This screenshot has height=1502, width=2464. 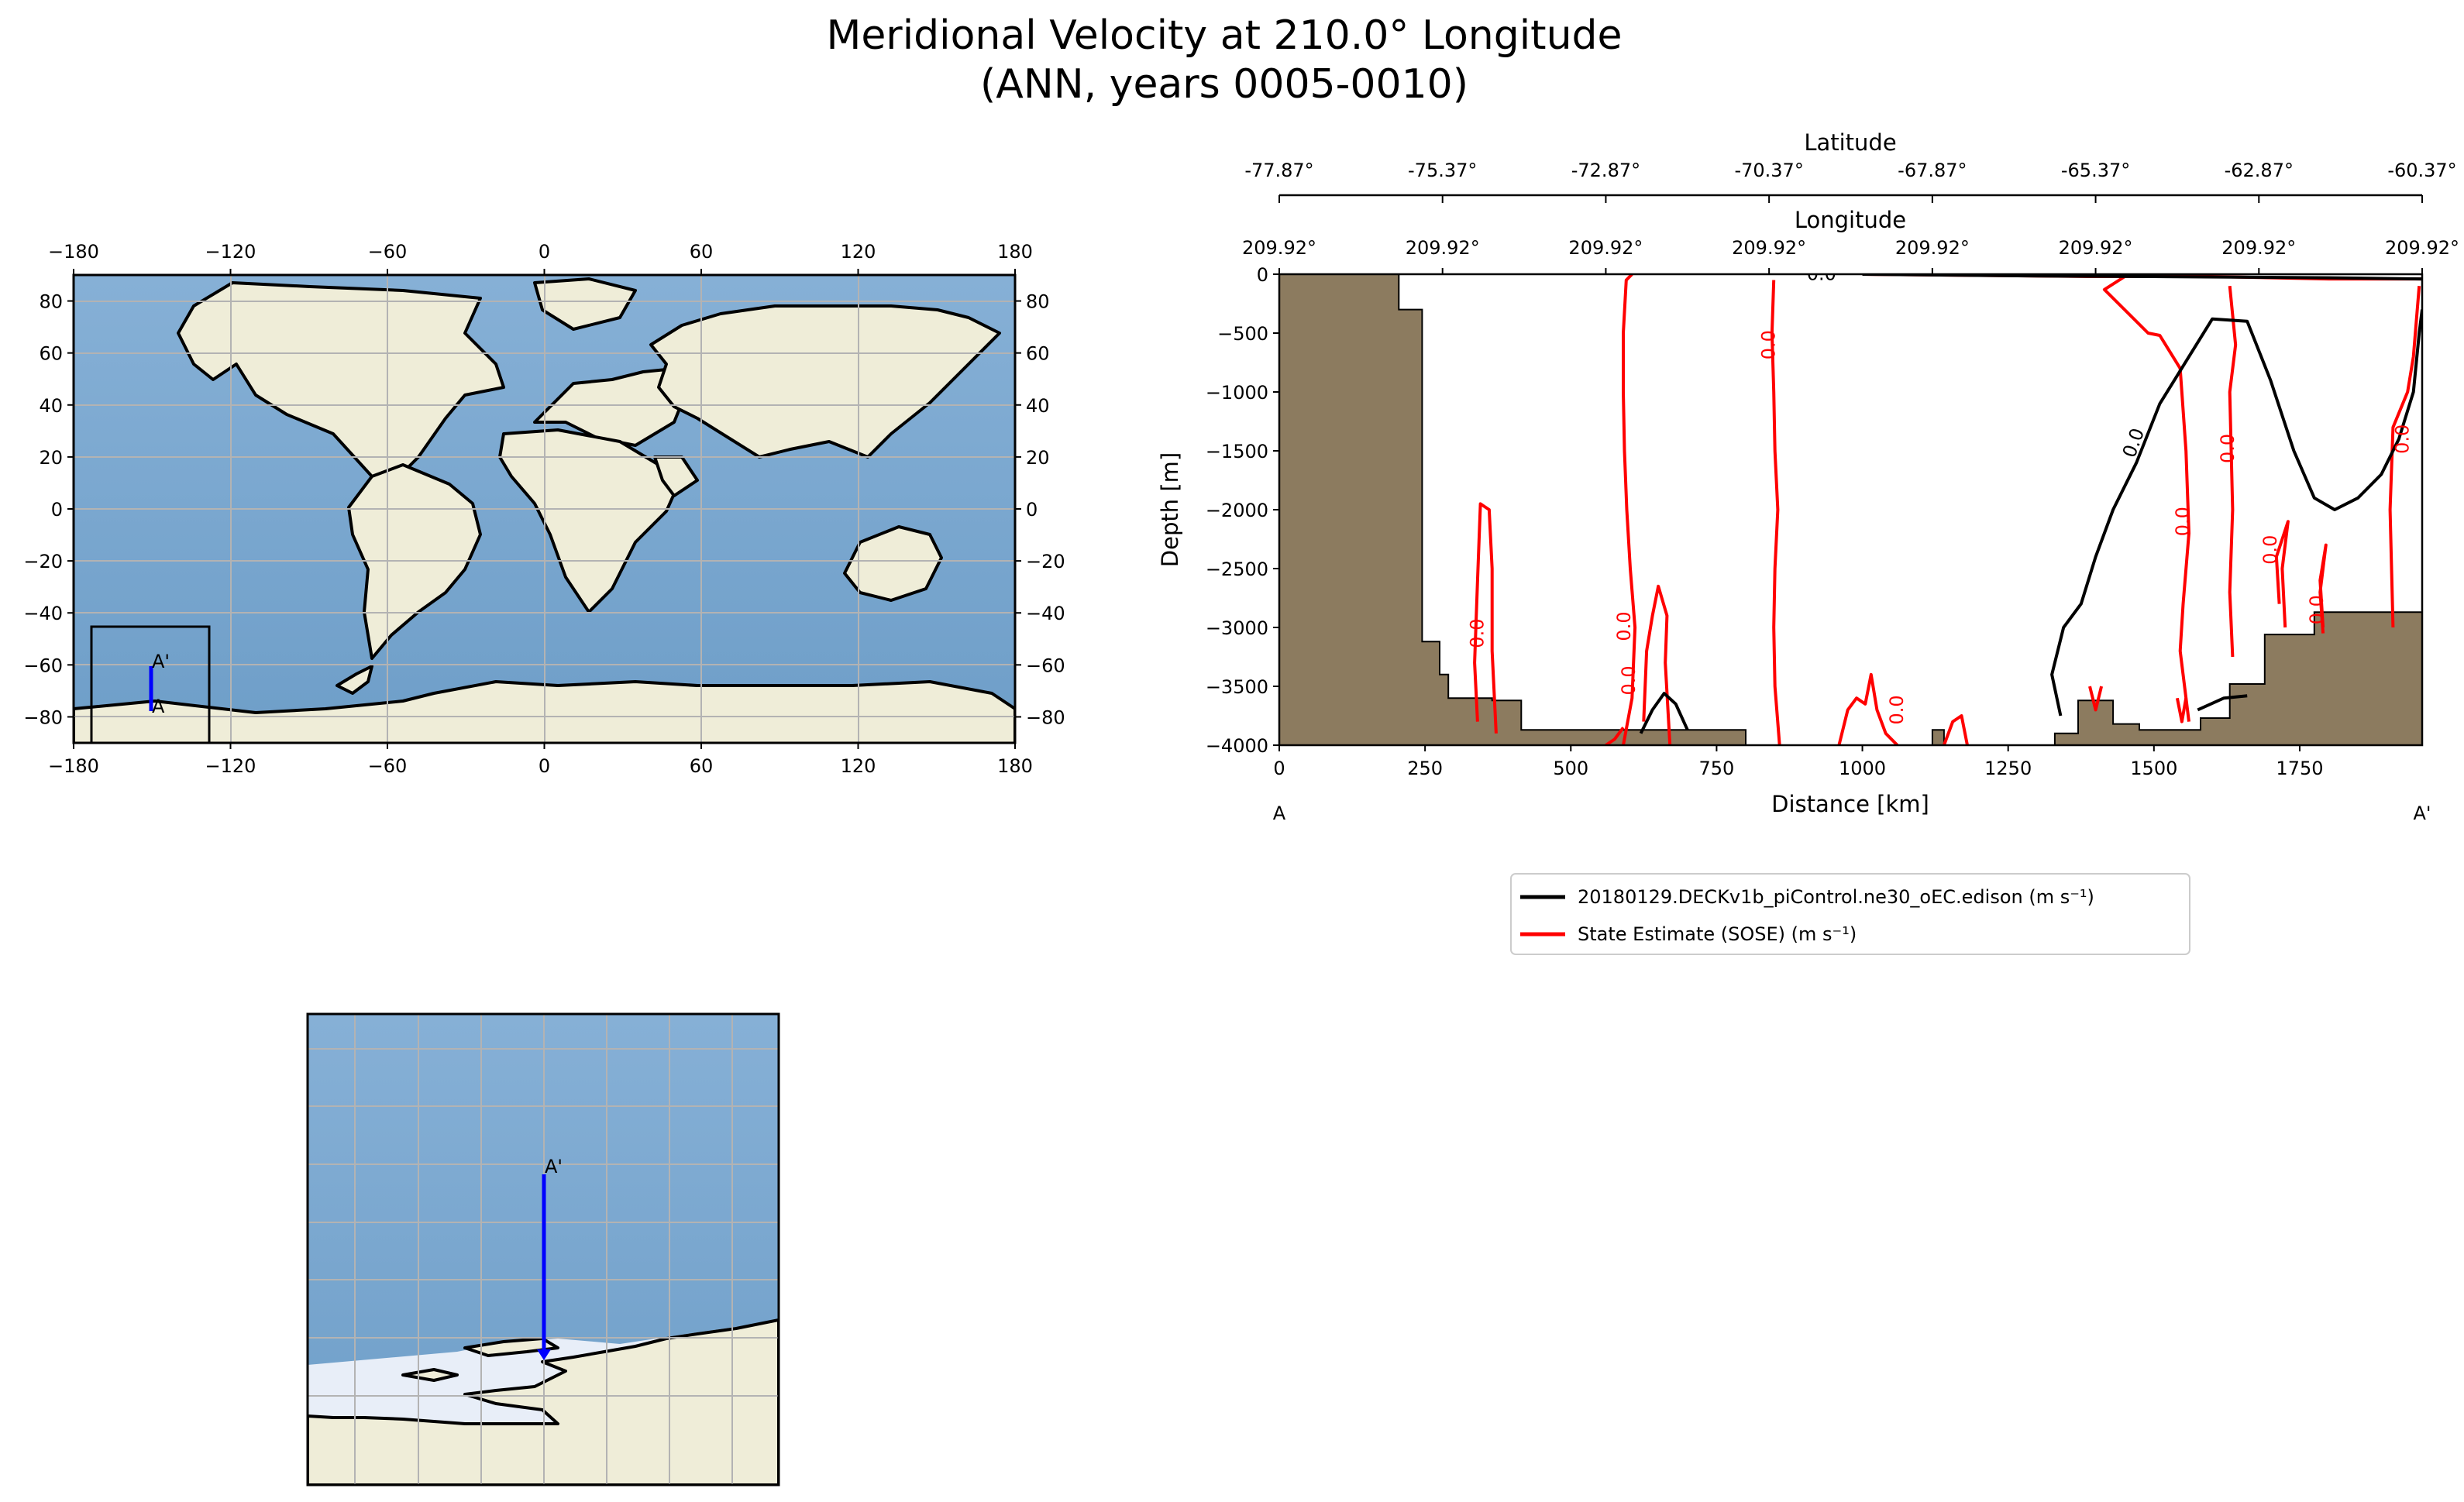 What do you see at coordinates (57, 510) in the screenshot?
I see `map-left-tick-label: 0` at bounding box center [57, 510].